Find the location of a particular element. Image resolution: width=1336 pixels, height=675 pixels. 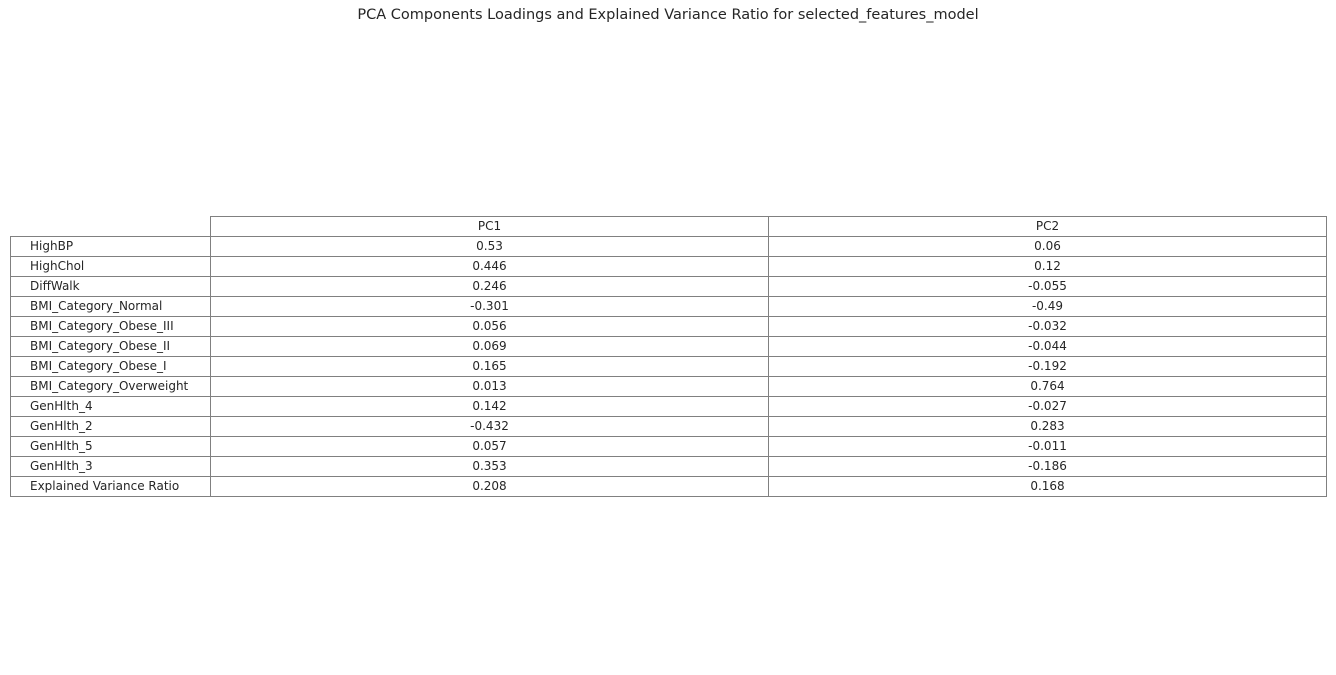

row-header: HighBP is located at coordinates (110, 246).